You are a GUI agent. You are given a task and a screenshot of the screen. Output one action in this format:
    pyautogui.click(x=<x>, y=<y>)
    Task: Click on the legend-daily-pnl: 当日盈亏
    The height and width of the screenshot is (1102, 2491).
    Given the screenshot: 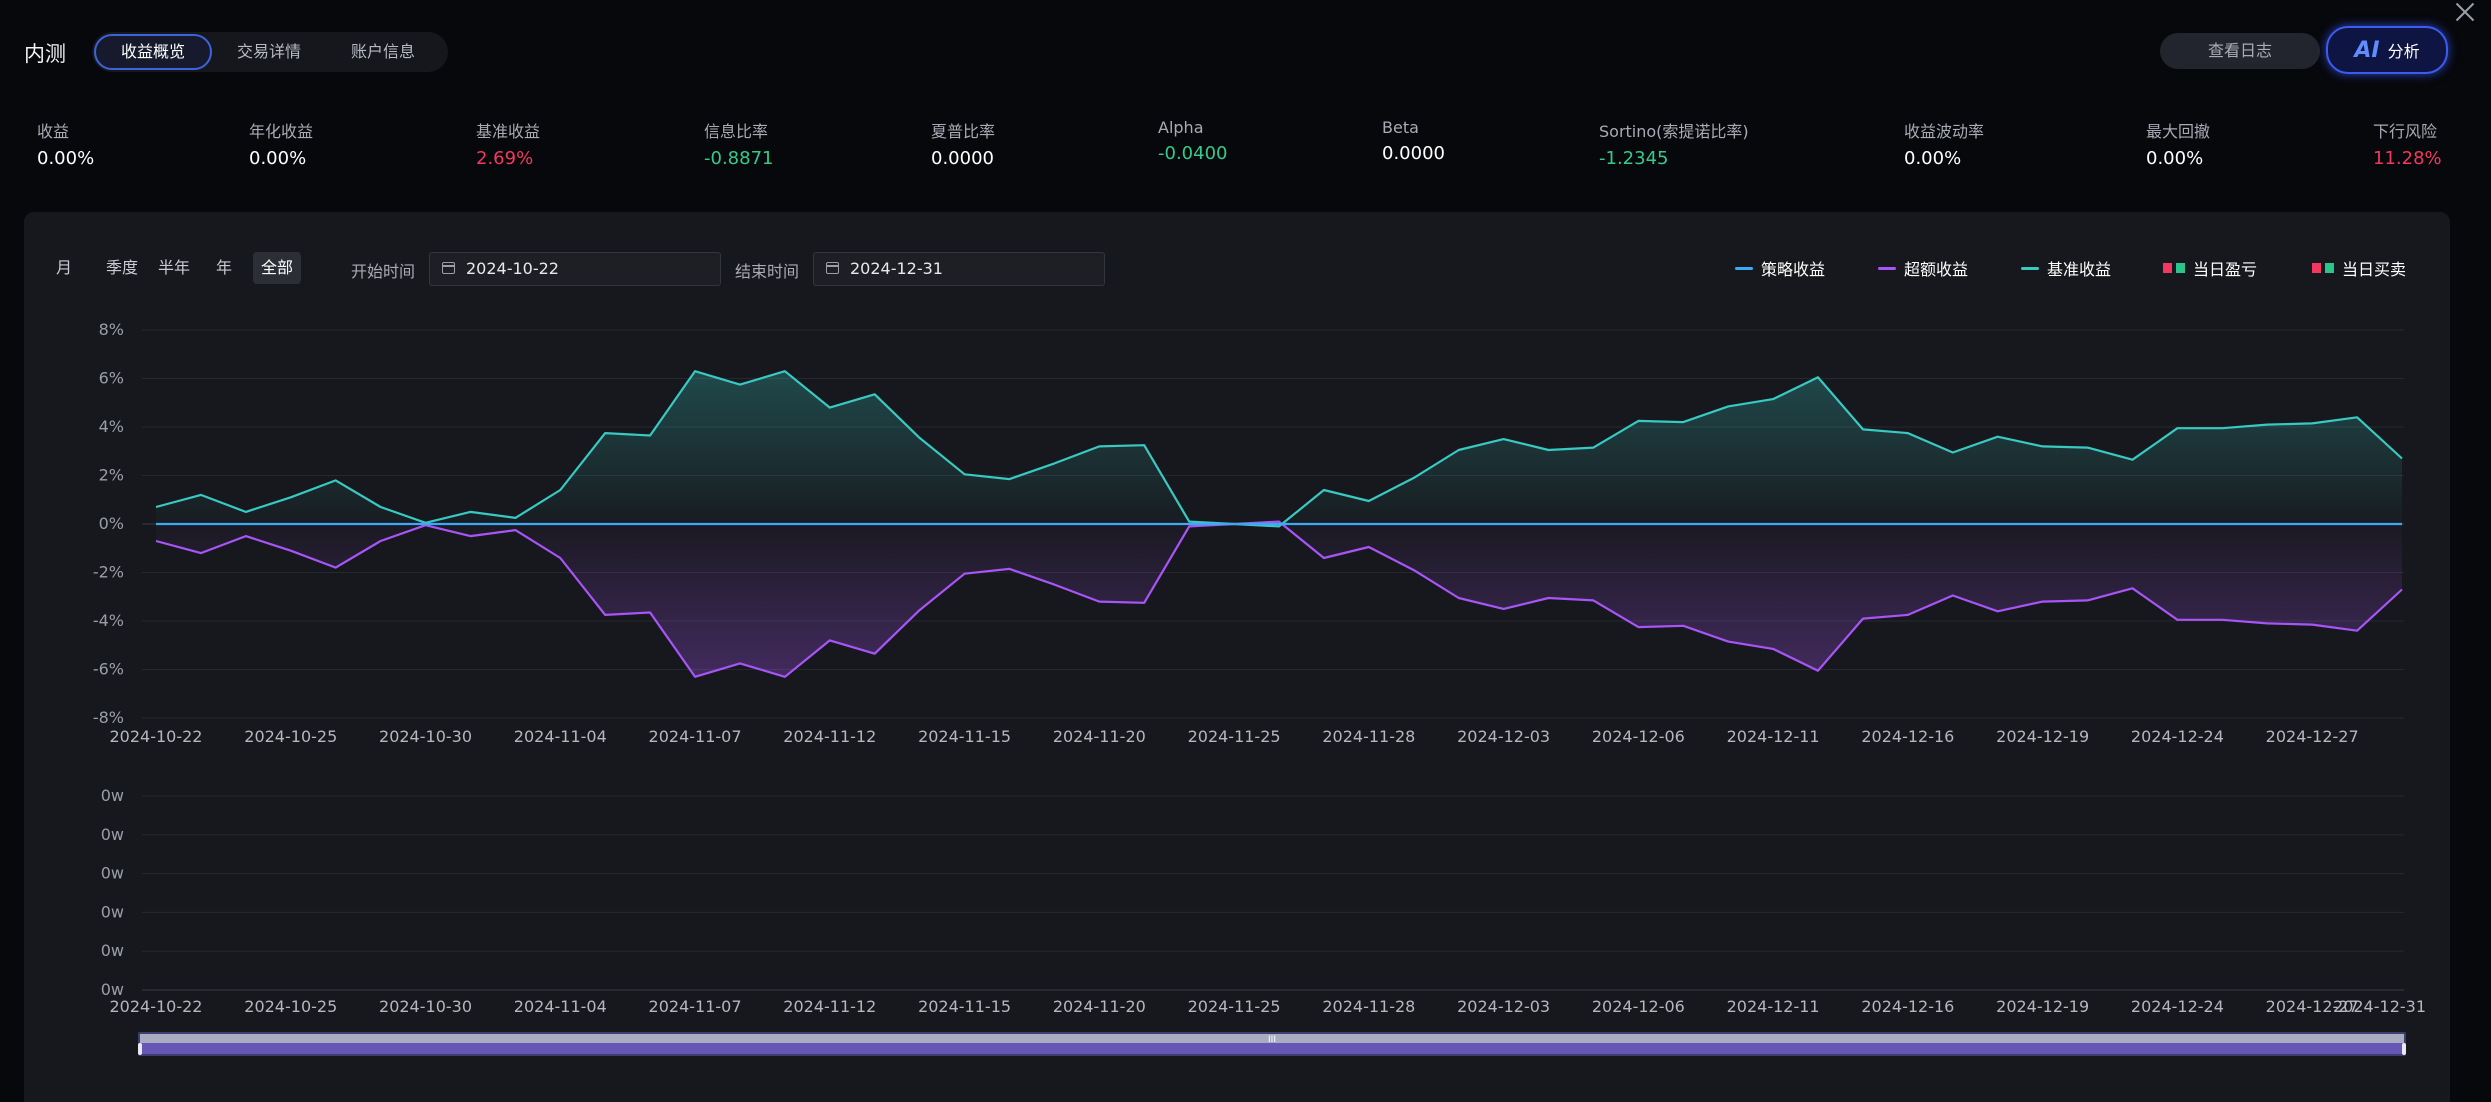 What is the action you would take?
    pyautogui.click(x=2210, y=268)
    